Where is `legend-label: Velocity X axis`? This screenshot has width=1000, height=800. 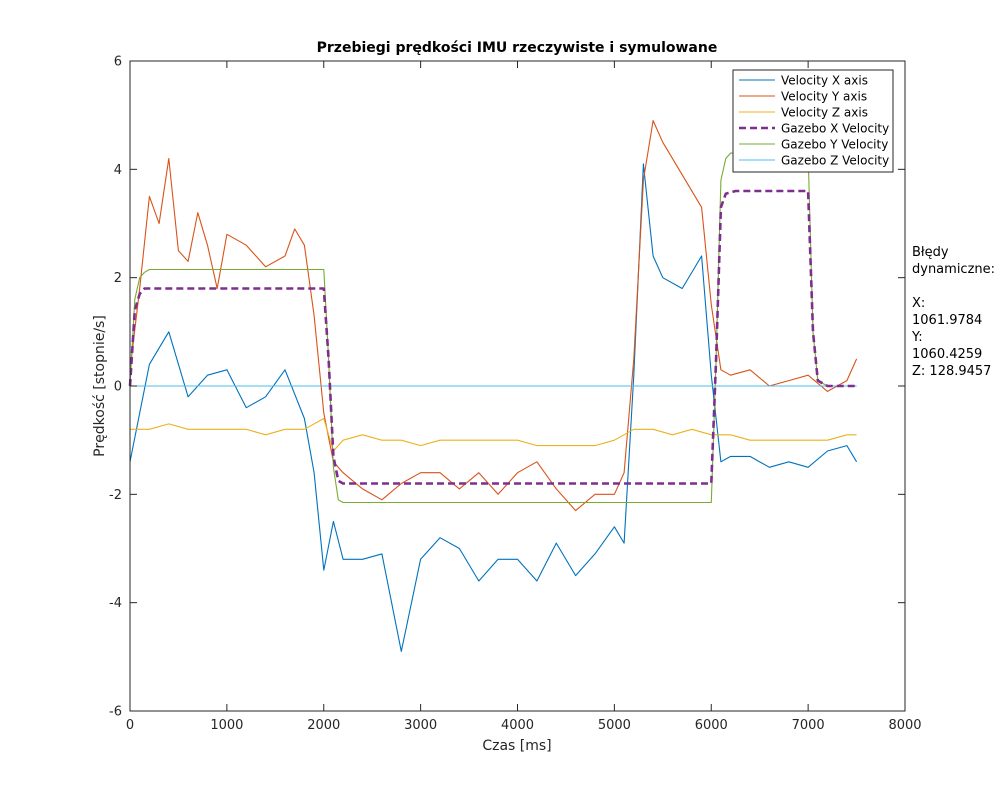
legend-label: Velocity X axis is located at coordinates (824, 81).